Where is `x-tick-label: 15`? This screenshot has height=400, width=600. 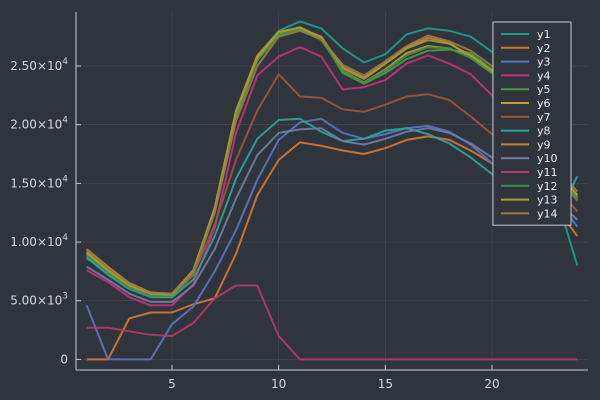 x-tick-label: 15 is located at coordinates (385, 384).